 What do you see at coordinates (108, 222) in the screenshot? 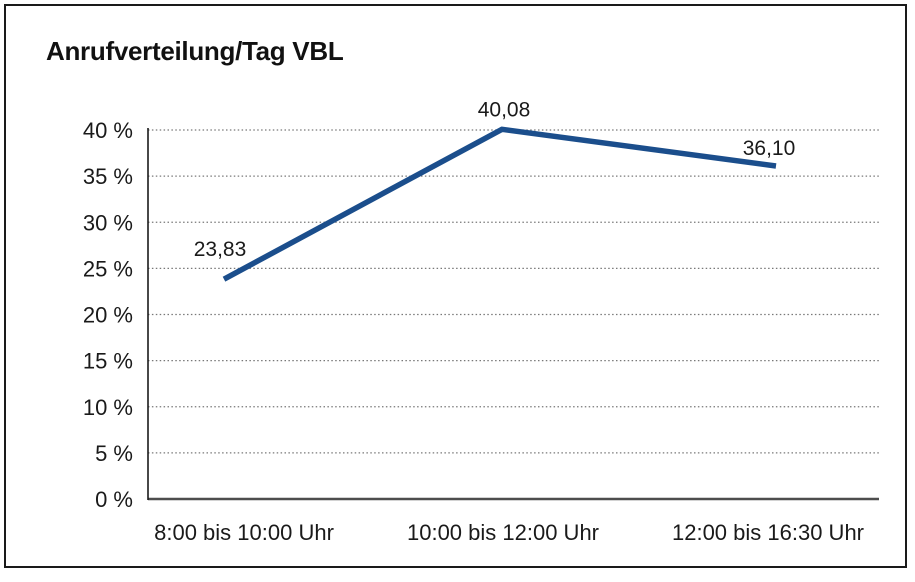
I see `y-tick-label: 30 %` at bounding box center [108, 222].